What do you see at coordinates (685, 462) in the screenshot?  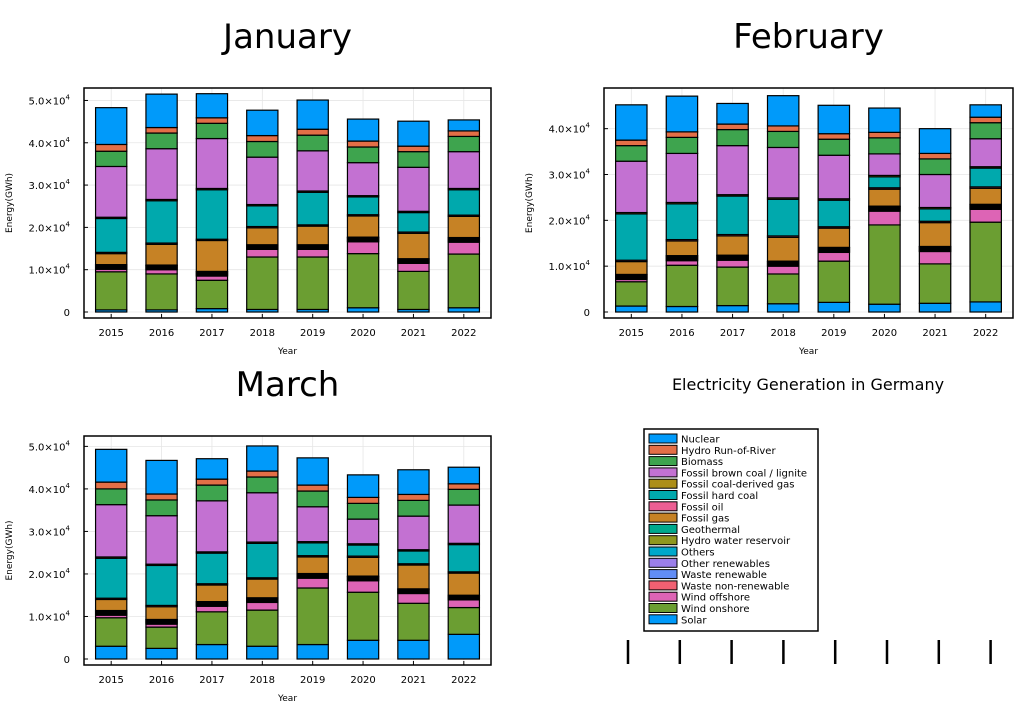 I see `legend-entry-biomass: Biomass` at bounding box center [685, 462].